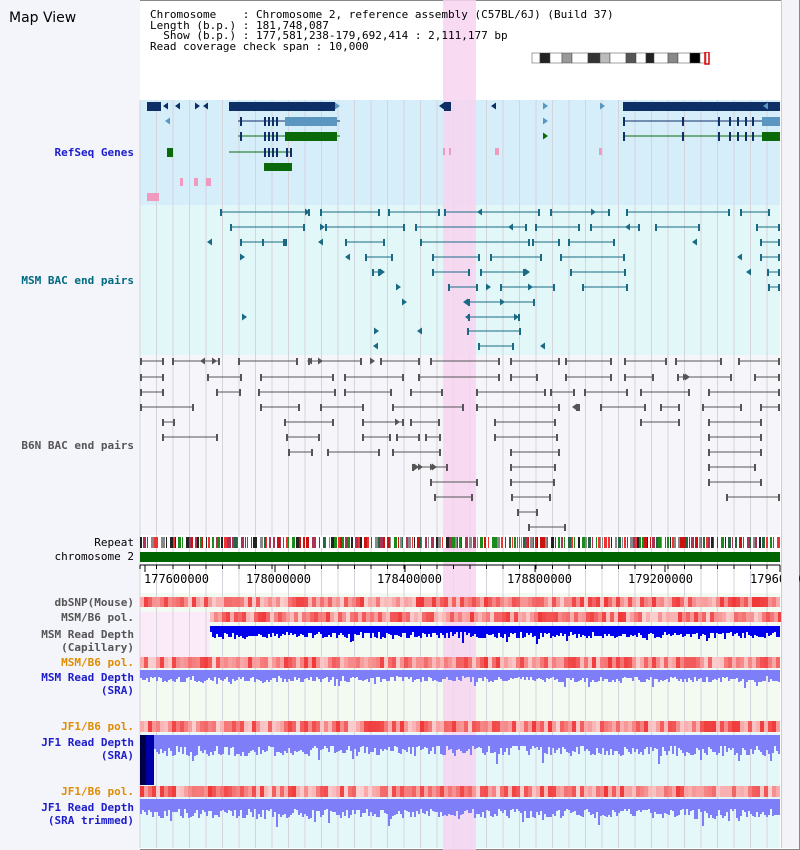 The width and height of the screenshot is (800, 850). Describe the element at coordinates (381, 35) in the screenshot. I see `info-show-value: 177,581,238-179,692,414 : 2,111,177 bp` at that location.